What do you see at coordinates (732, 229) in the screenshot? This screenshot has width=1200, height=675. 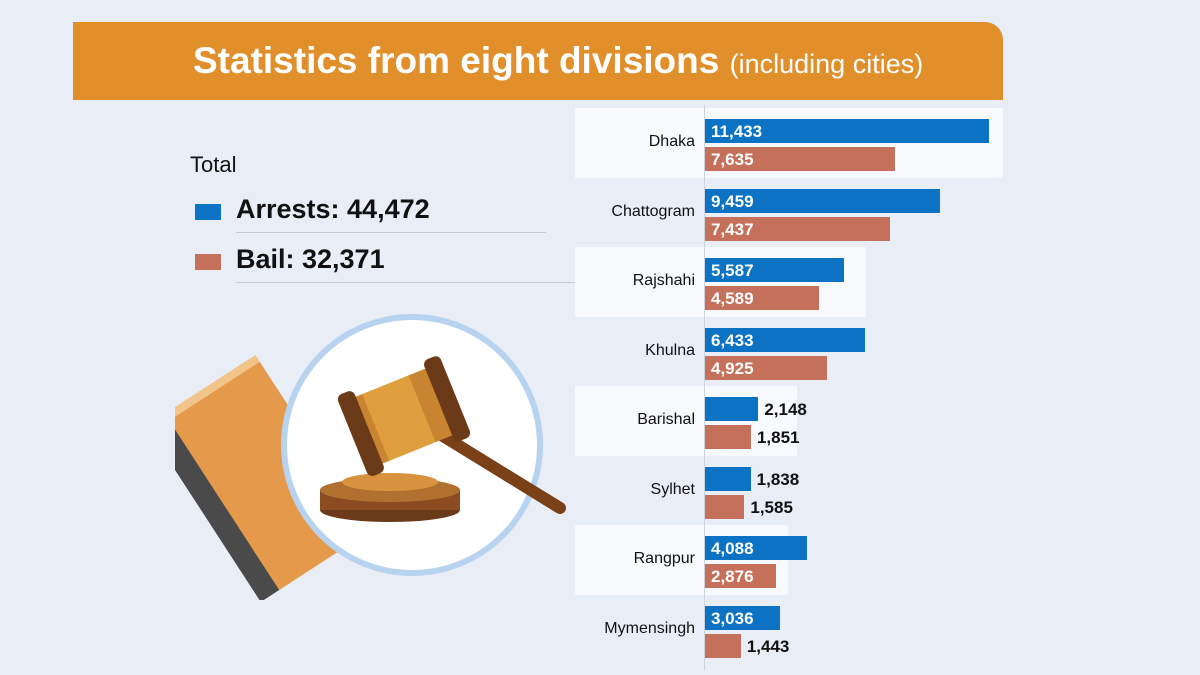 I see `value-label: 7,437` at bounding box center [732, 229].